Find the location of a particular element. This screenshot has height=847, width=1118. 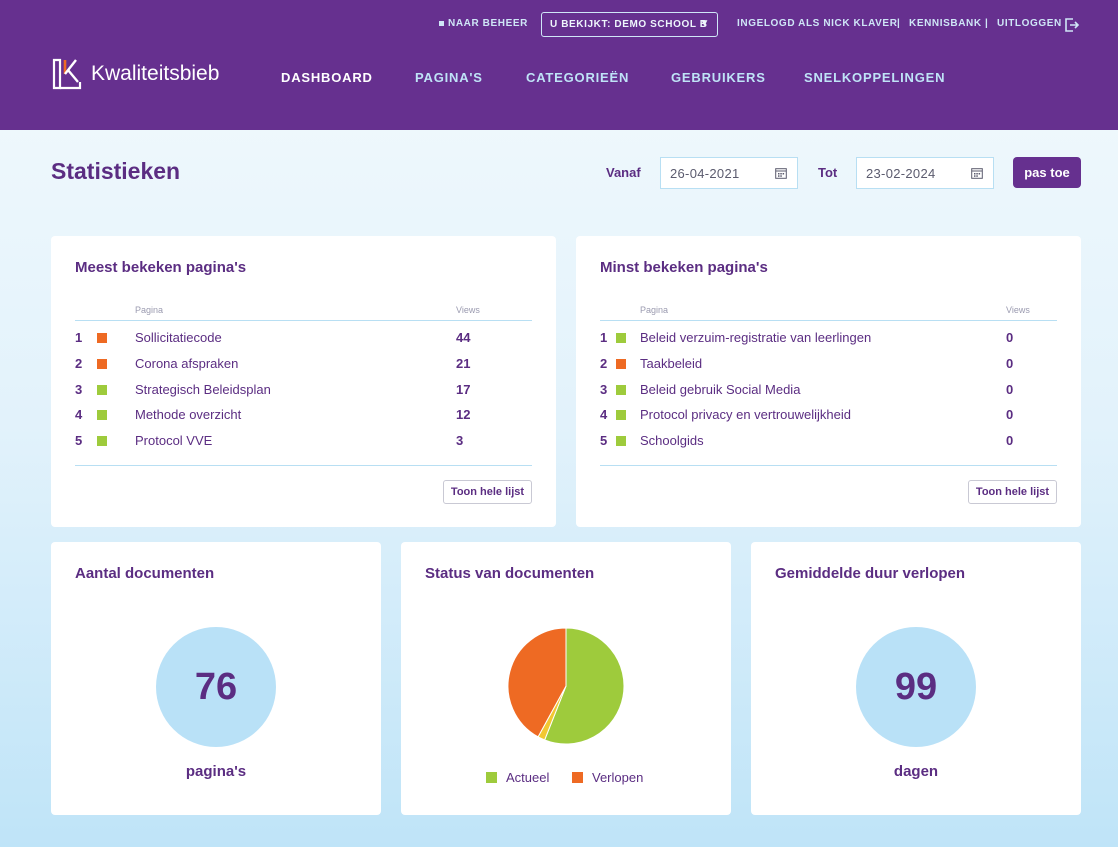

documents-count-circle: 76 is located at coordinates (216, 687).